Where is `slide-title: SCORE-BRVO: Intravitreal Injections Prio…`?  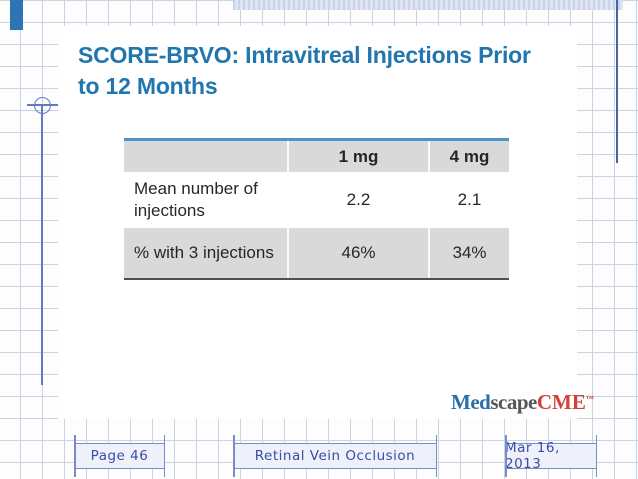 slide-title: SCORE-BRVO: Intravitreal Injections Prio… is located at coordinates (318, 71).